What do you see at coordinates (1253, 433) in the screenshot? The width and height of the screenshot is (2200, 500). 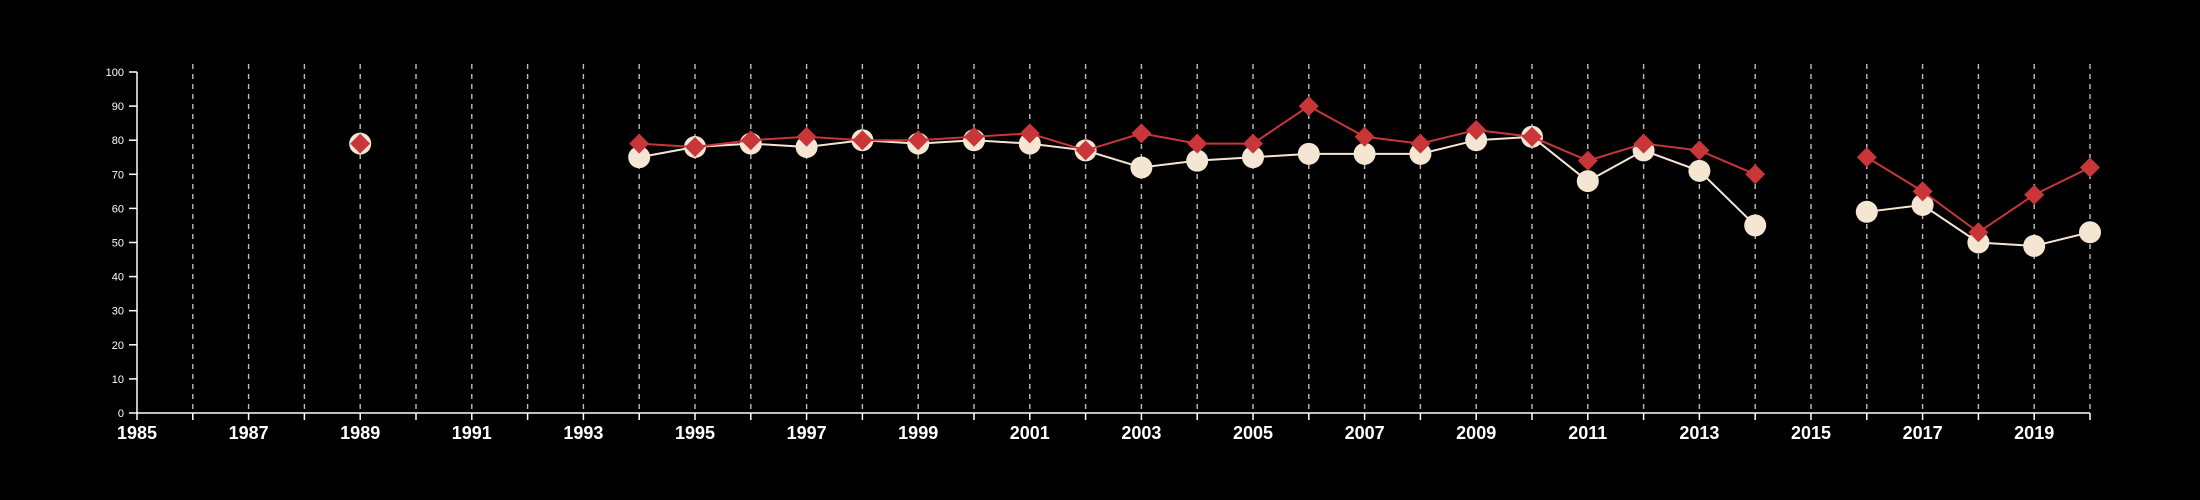 I see `x-tick-label: 2005` at bounding box center [1253, 433].